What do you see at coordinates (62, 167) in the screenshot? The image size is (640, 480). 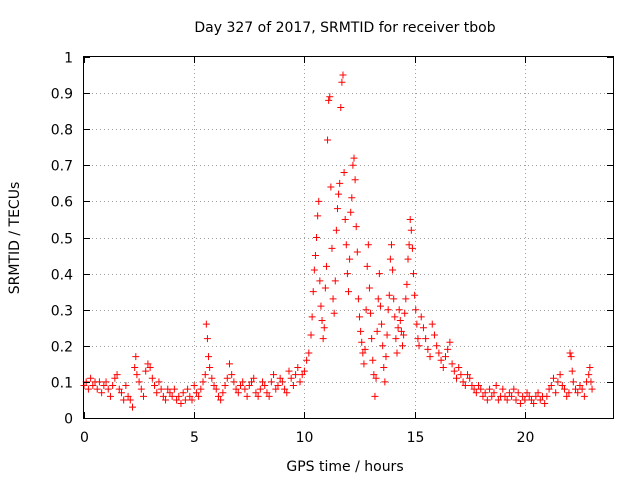 I see `y-tick-label: 0.7` at bounding box center [62, 167].